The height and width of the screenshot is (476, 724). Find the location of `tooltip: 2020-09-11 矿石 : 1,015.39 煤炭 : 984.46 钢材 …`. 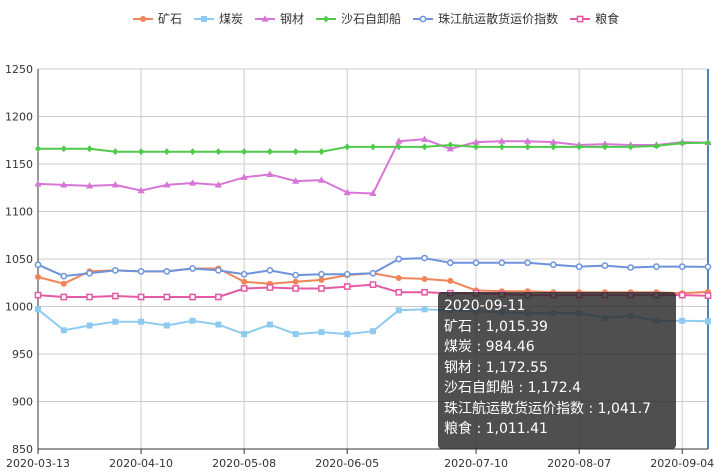

tooltip: 2020-09-11 矿石 : 1,015.39 煤炭 : 984.46 钢材 … is located at coordinates (557, 370).